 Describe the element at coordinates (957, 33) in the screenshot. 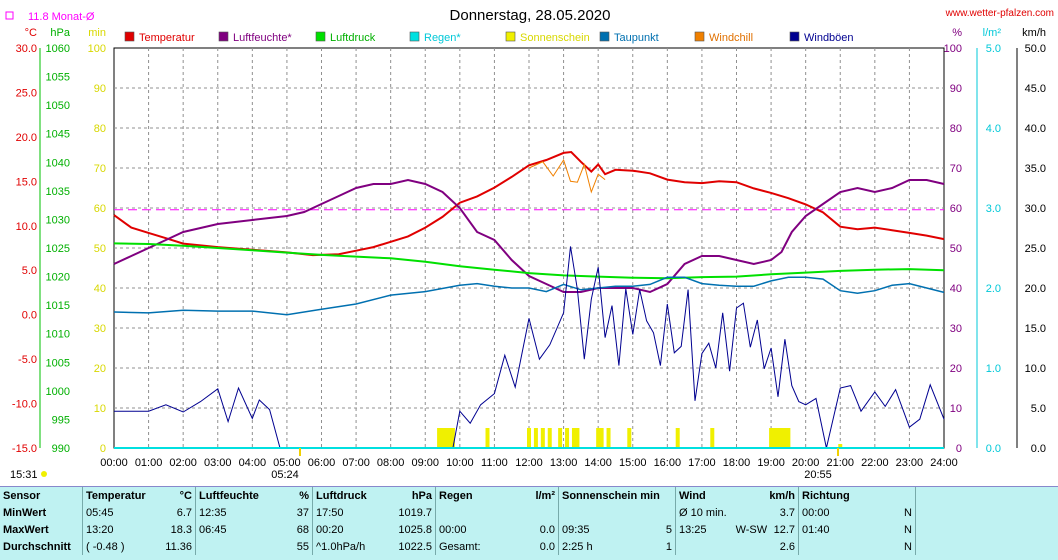

I see `hum-unit-label: %` at that location.